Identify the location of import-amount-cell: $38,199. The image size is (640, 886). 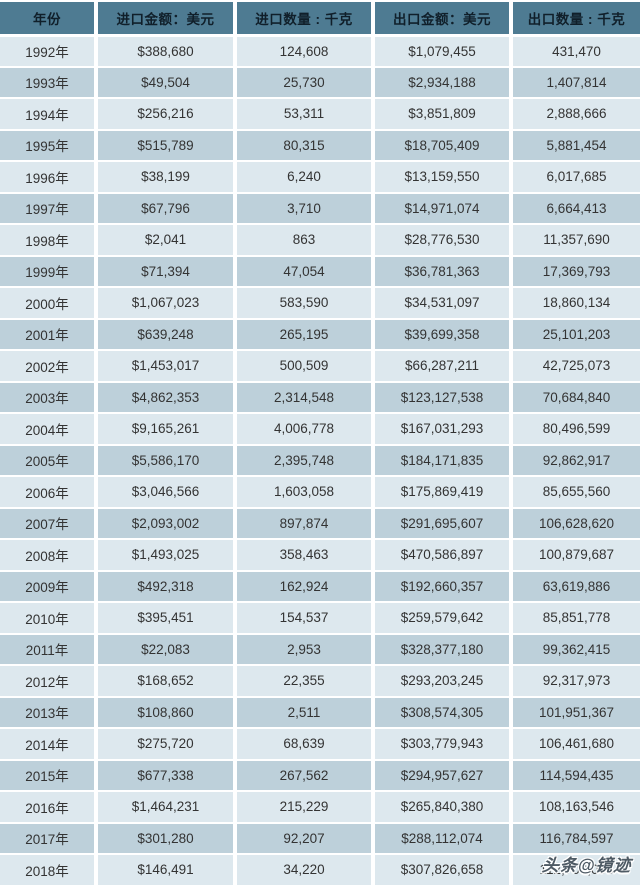
(166, 177).